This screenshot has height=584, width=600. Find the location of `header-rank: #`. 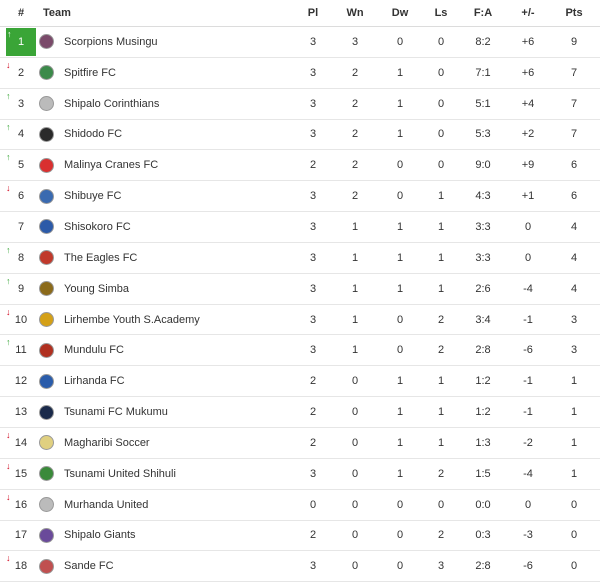

header-rank: # is located at coordinates (21, 13).